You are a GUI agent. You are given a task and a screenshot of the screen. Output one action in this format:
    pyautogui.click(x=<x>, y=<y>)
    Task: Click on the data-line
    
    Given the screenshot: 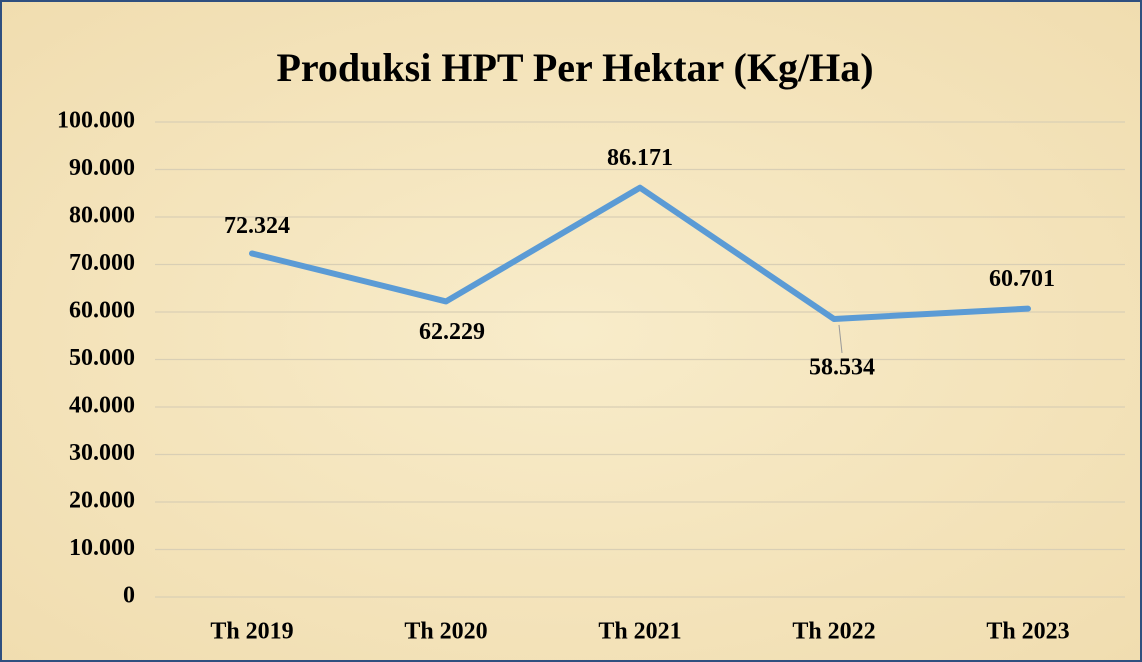 What is the action you would take?
    pyautogui.click(x=640, y=253)
    